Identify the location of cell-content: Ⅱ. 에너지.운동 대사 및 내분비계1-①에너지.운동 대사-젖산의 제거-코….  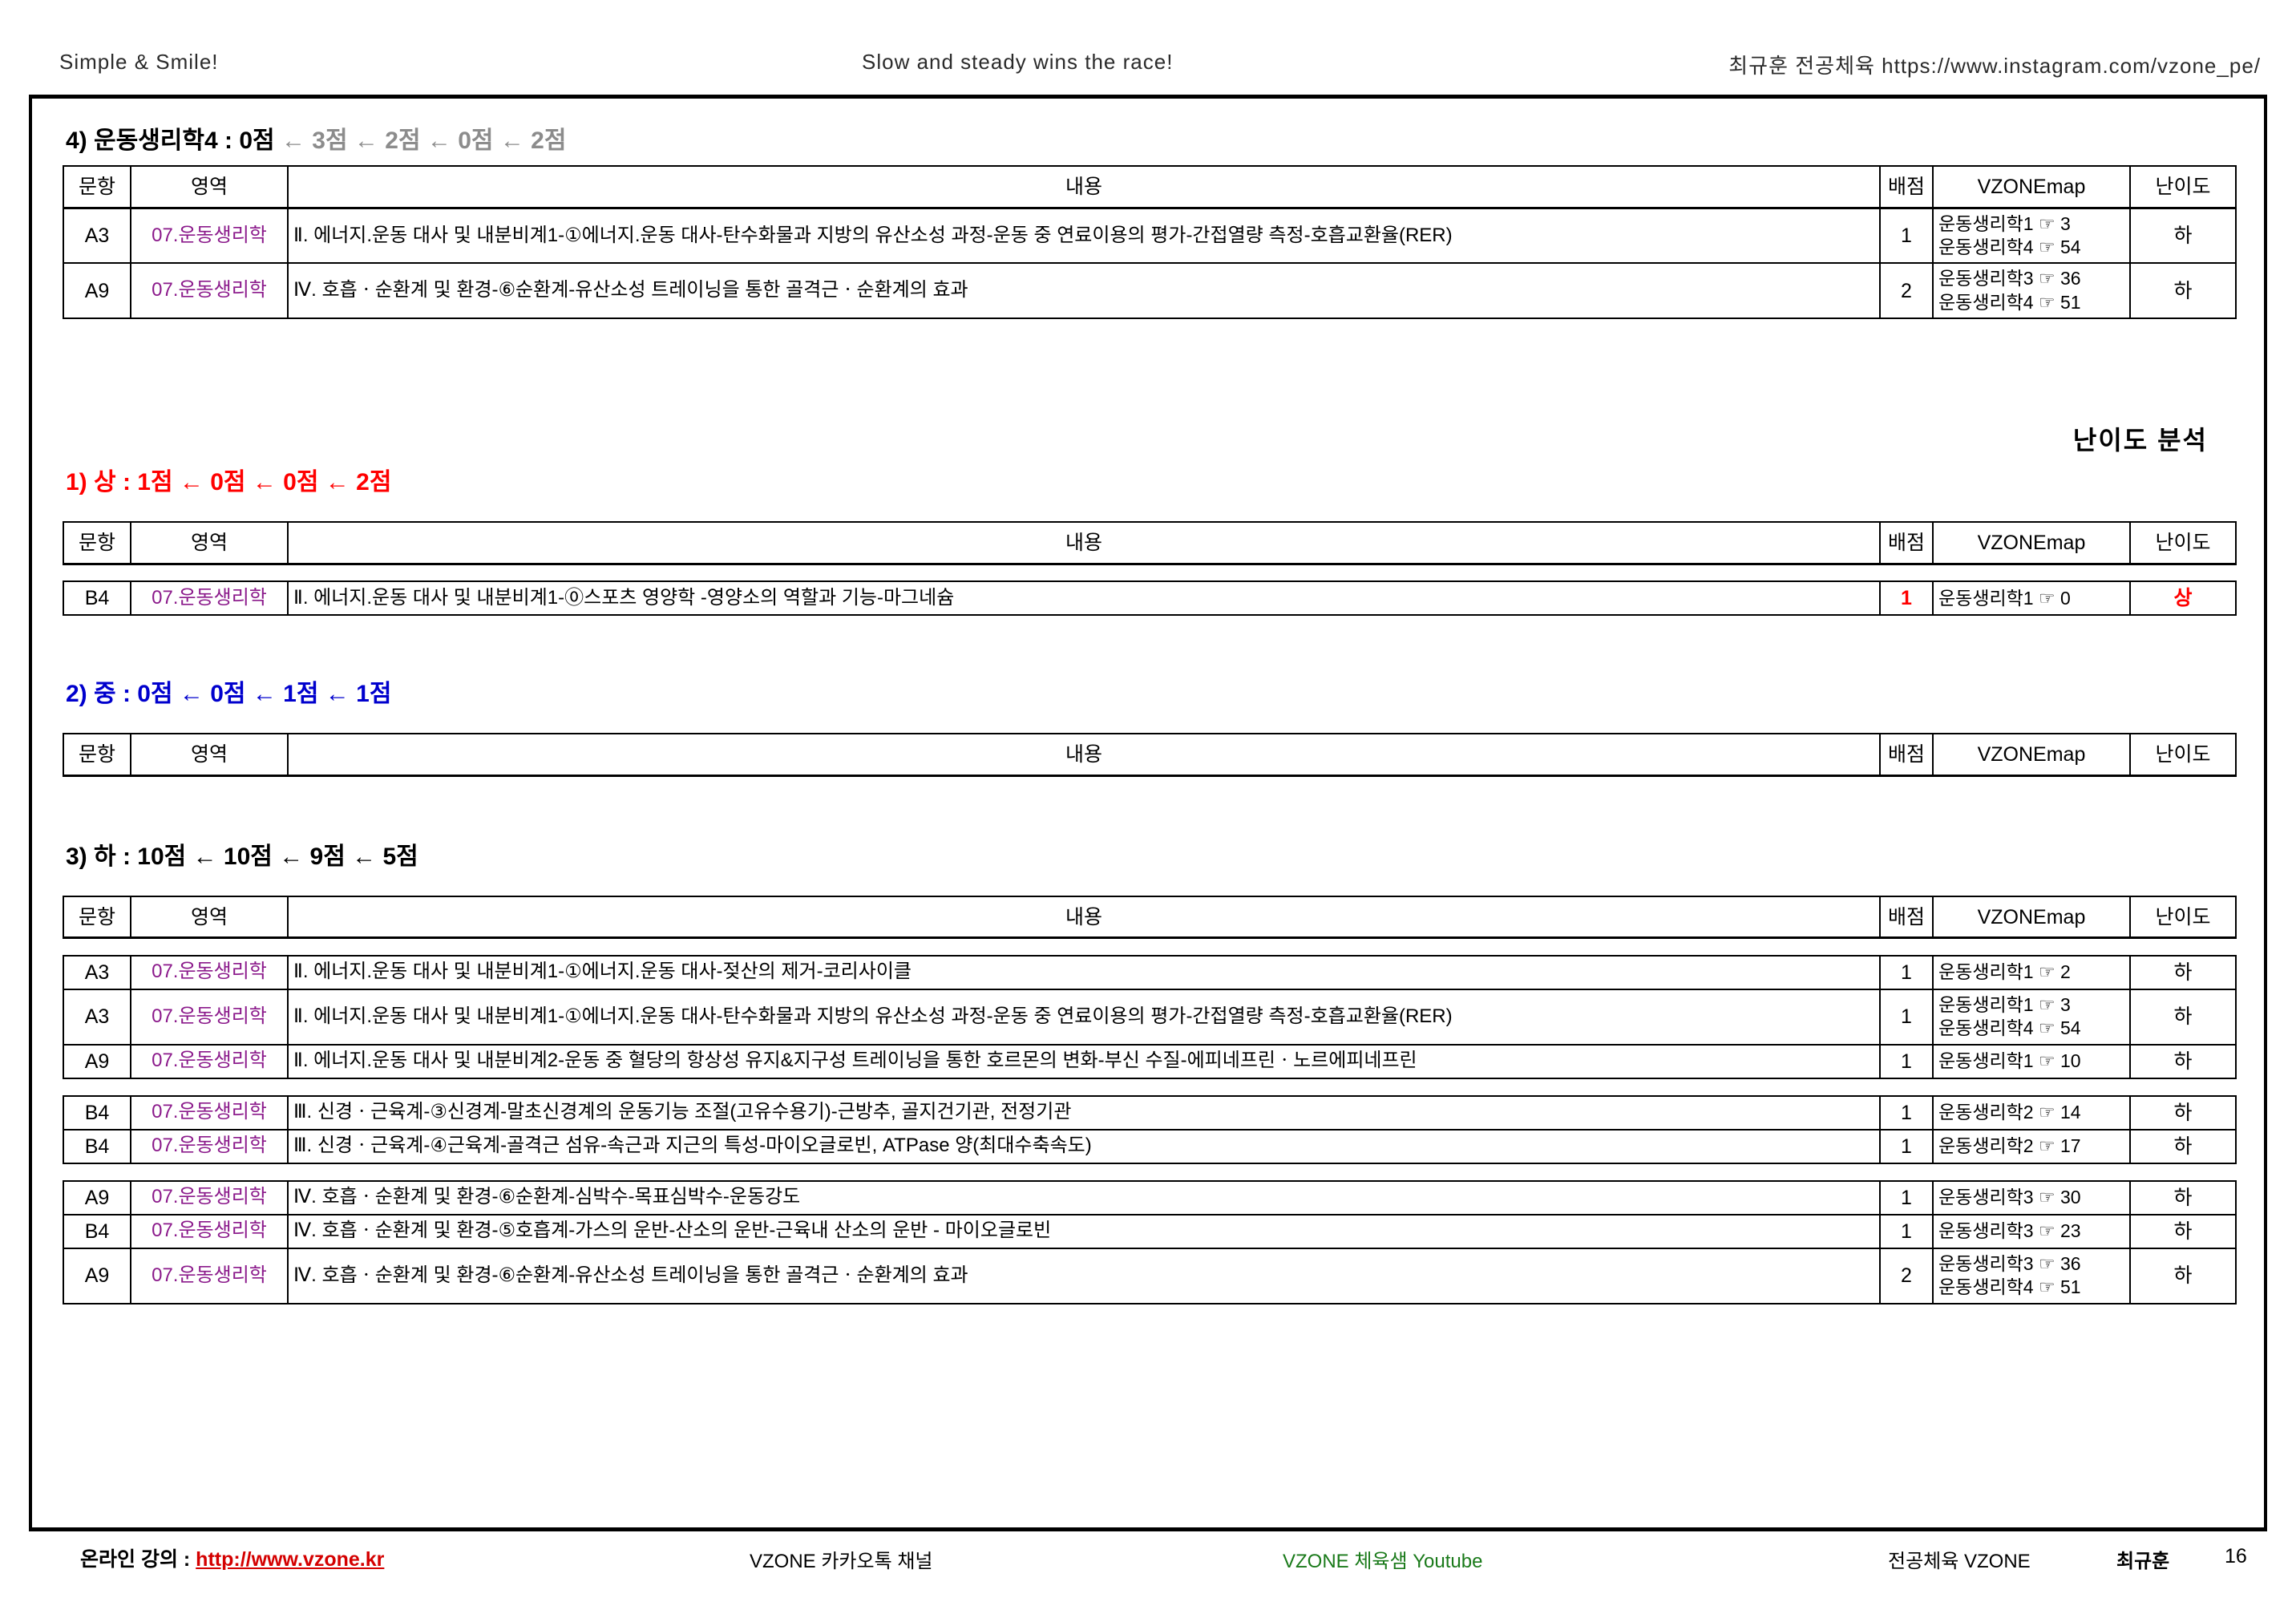
(1084, 972).